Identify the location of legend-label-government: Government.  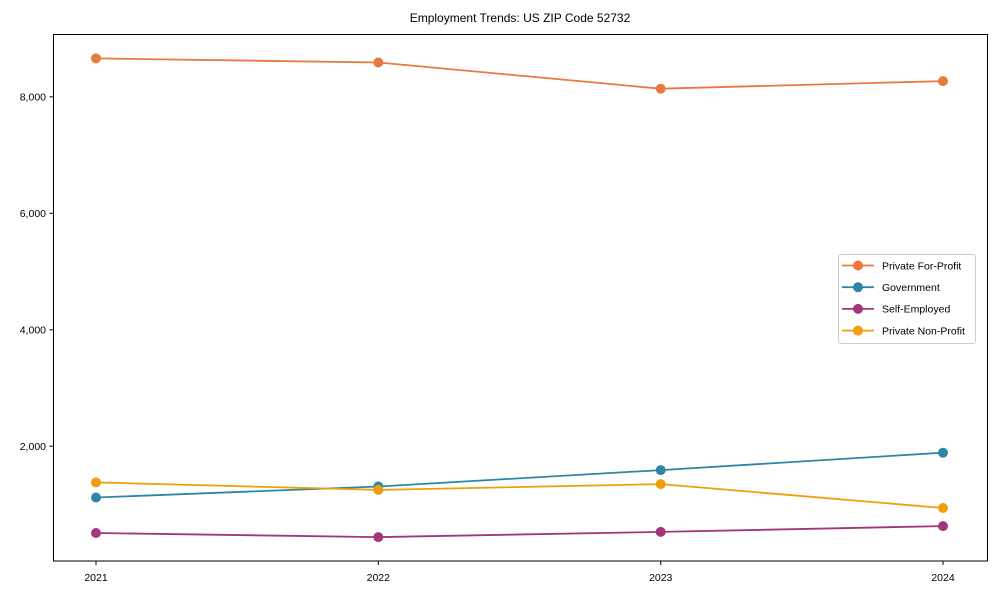
(911, 288).